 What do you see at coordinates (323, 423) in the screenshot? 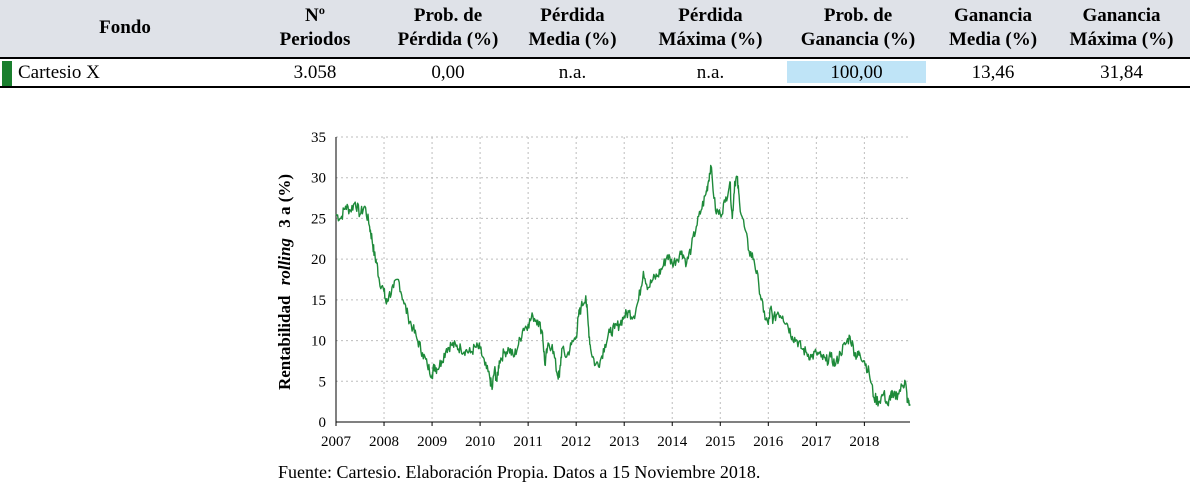
I see `y-tick-label: 0` at bounding box center [323, 423].